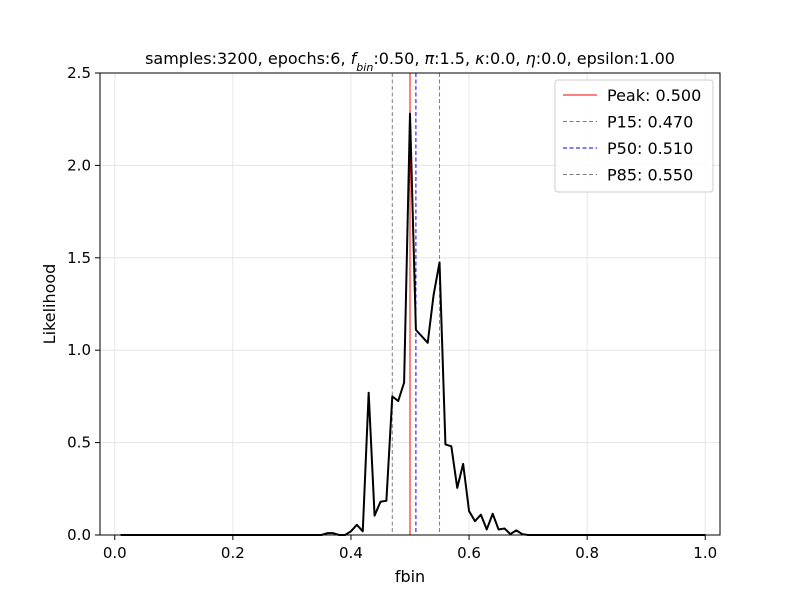  What do you see at coordinates (79, 350) in the screenshot?
I see `y-tick-label: 1.0` at bounding box center [79, 350].